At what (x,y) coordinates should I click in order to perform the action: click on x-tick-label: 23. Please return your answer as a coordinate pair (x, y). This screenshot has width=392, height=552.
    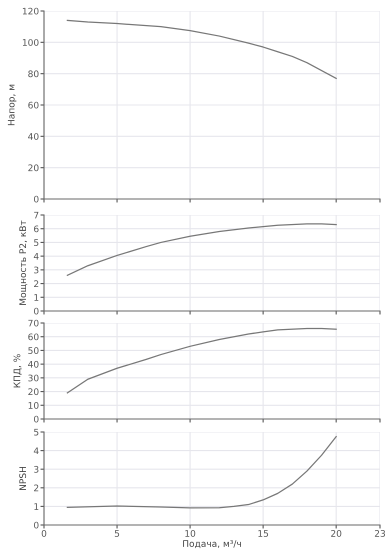
    Looking at the image, I should click on (380, 533).